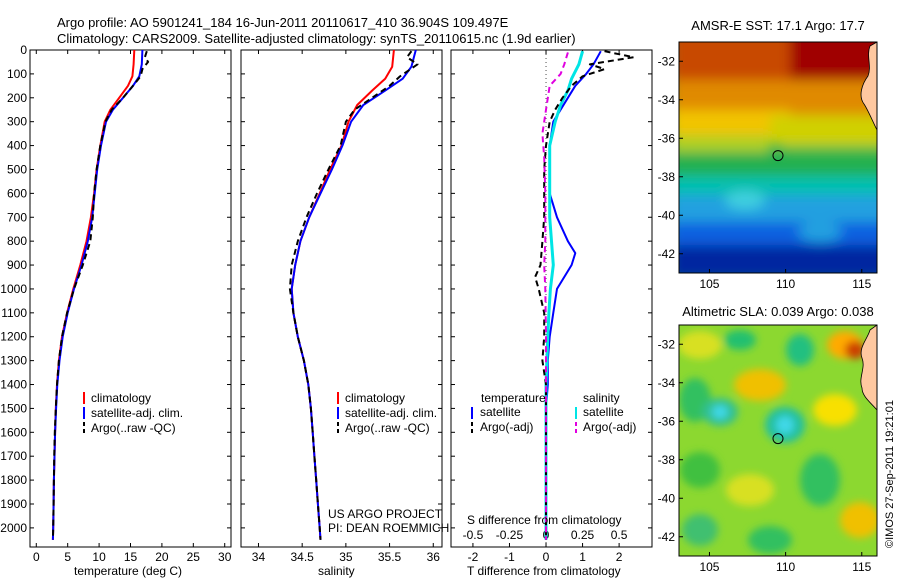  What do you see at coordinates (13, 456) in the screenshot?
I see `y-tick-label: 1700` at bounding box center [13, 456].